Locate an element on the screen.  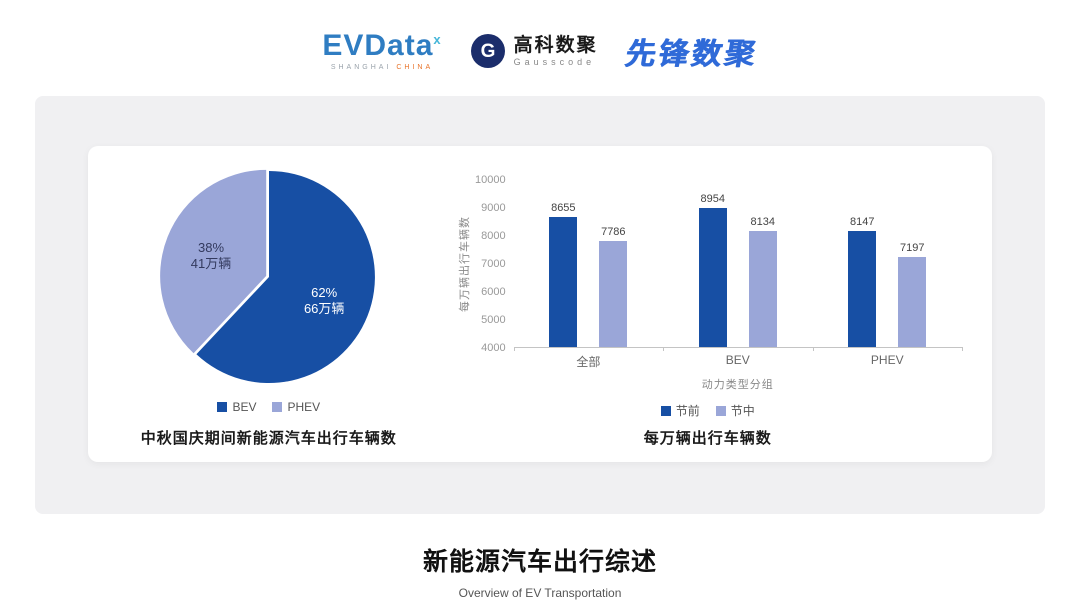
legend-item: 节中 is located at coordinates (735, 410).